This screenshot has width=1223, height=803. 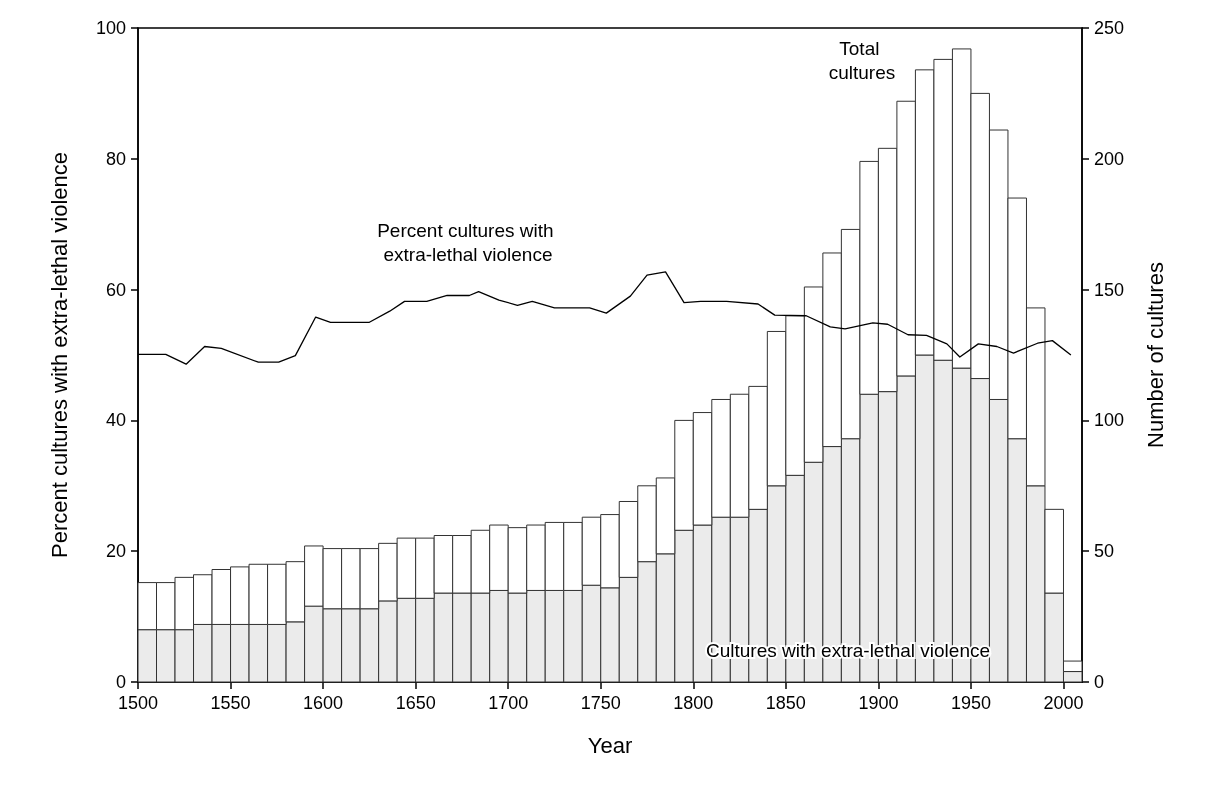 I want to click on x-tick-label: 1750, so click(x=600, y=703).